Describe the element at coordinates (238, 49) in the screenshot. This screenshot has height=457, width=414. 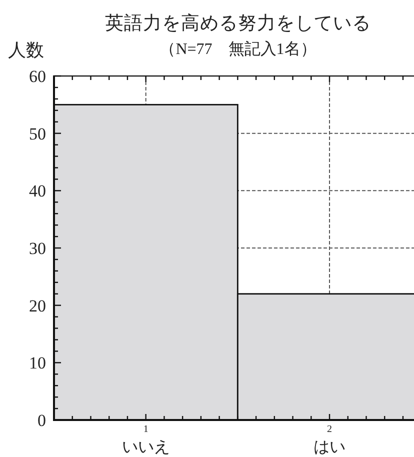
I see `subtitle: （N=77 無記入1名）` at that location.